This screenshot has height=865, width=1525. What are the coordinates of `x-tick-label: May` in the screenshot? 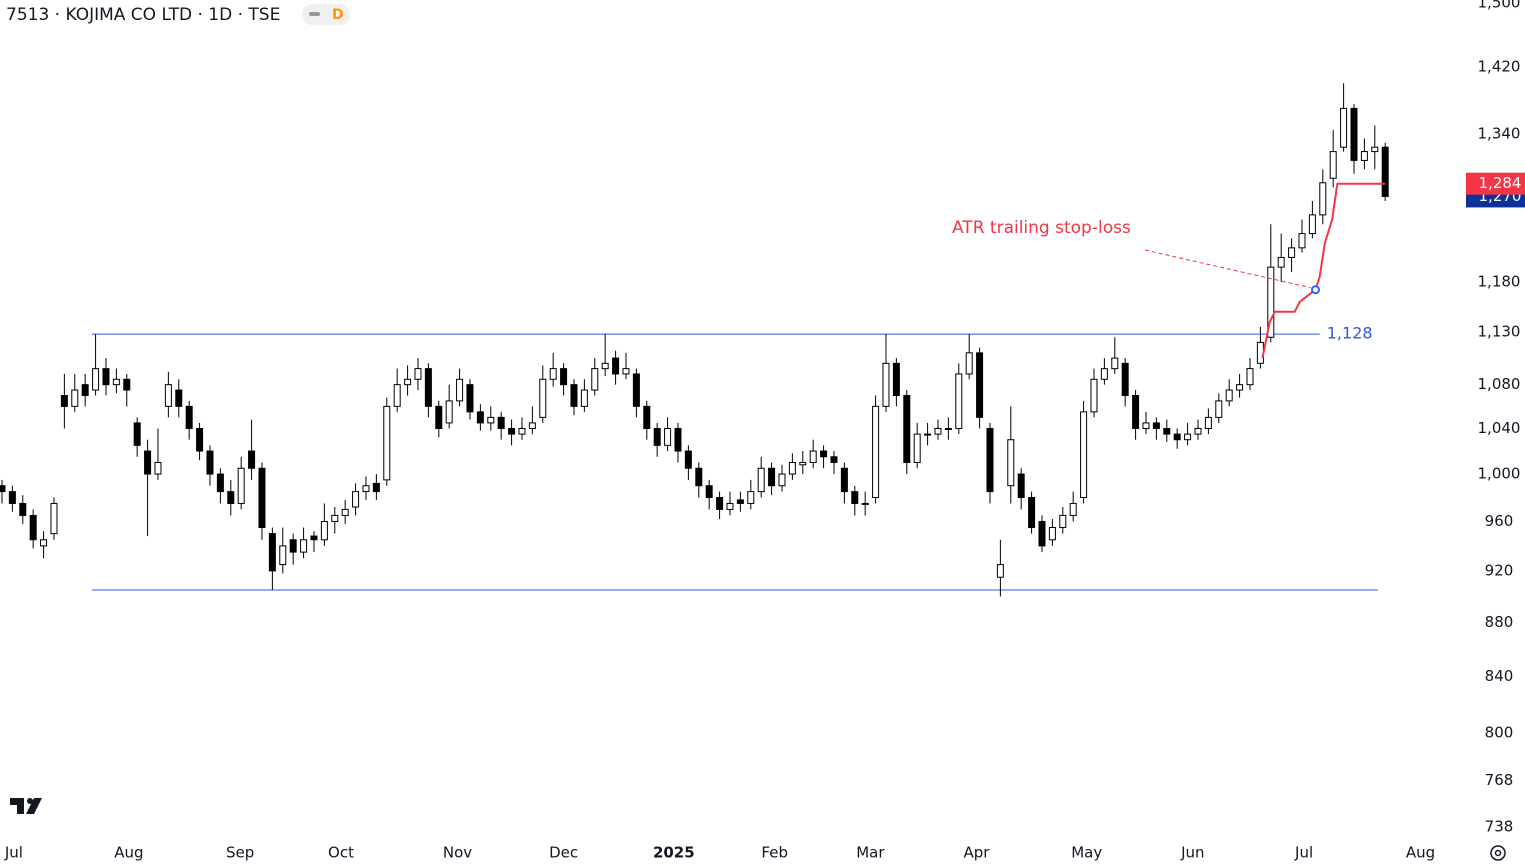 It's located at (1086, 853).